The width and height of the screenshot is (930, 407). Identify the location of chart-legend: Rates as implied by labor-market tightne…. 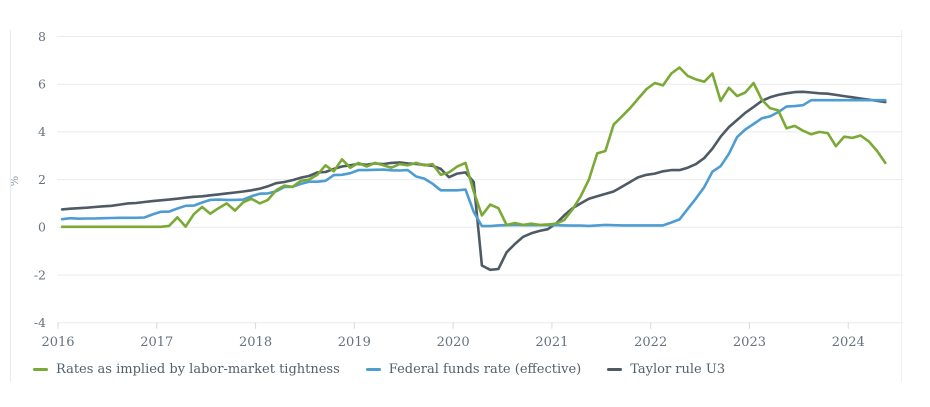
(379, 369).